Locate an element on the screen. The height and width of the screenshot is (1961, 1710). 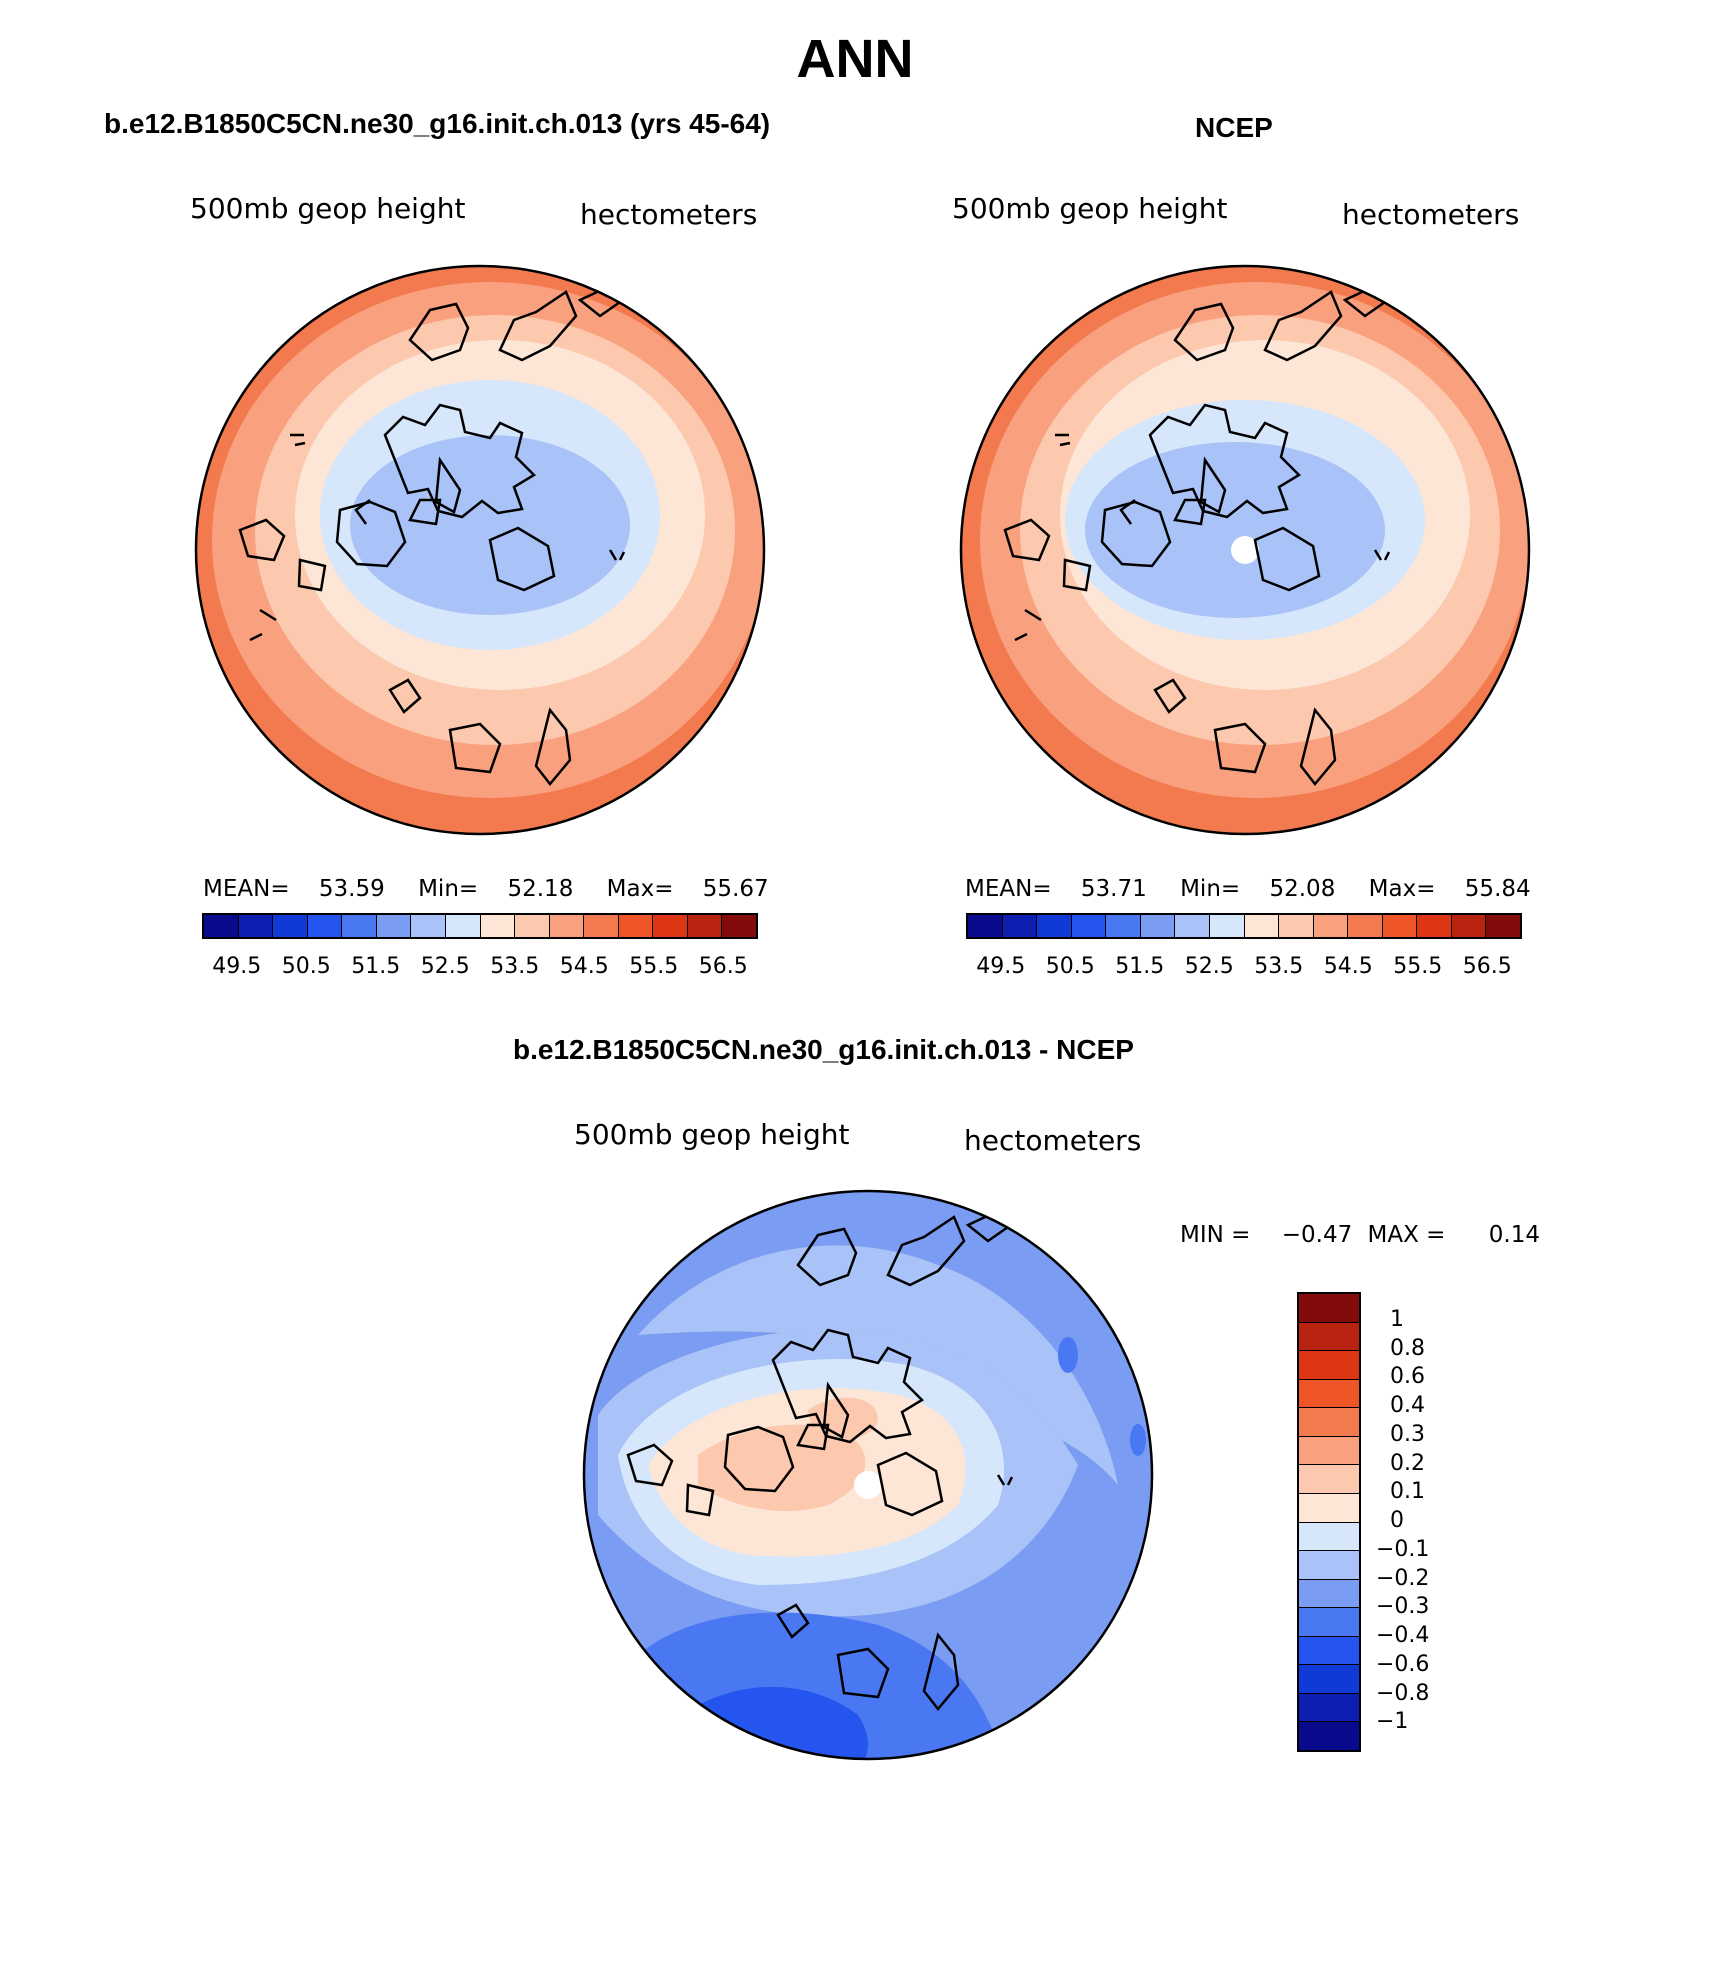
model-mean-label: MEAN= is located at coordinates (246, 889).